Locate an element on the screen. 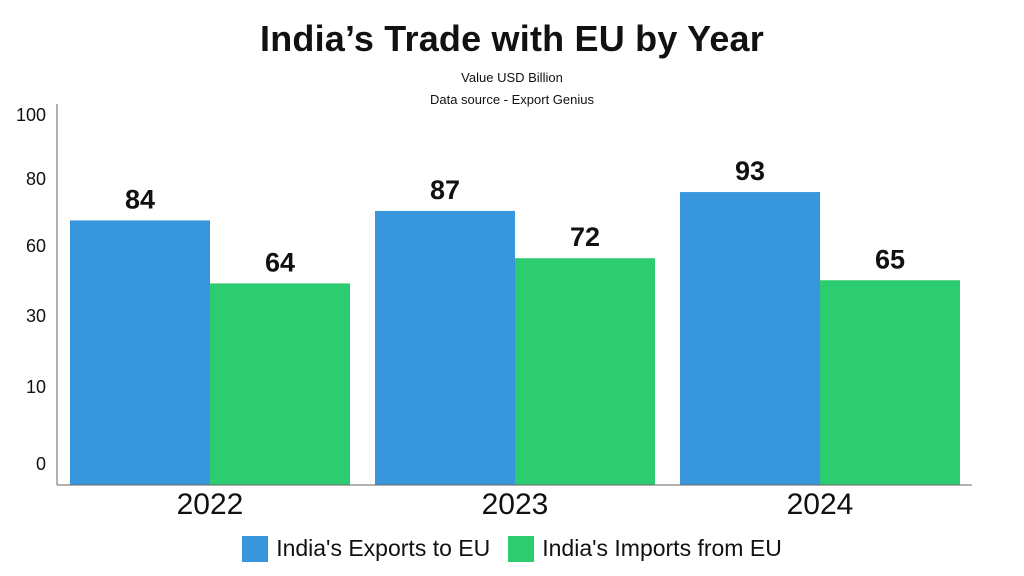 The image size is (1024, 576). chart-title: India’s Trade with EU by Year is located at coordinates (512, 38).